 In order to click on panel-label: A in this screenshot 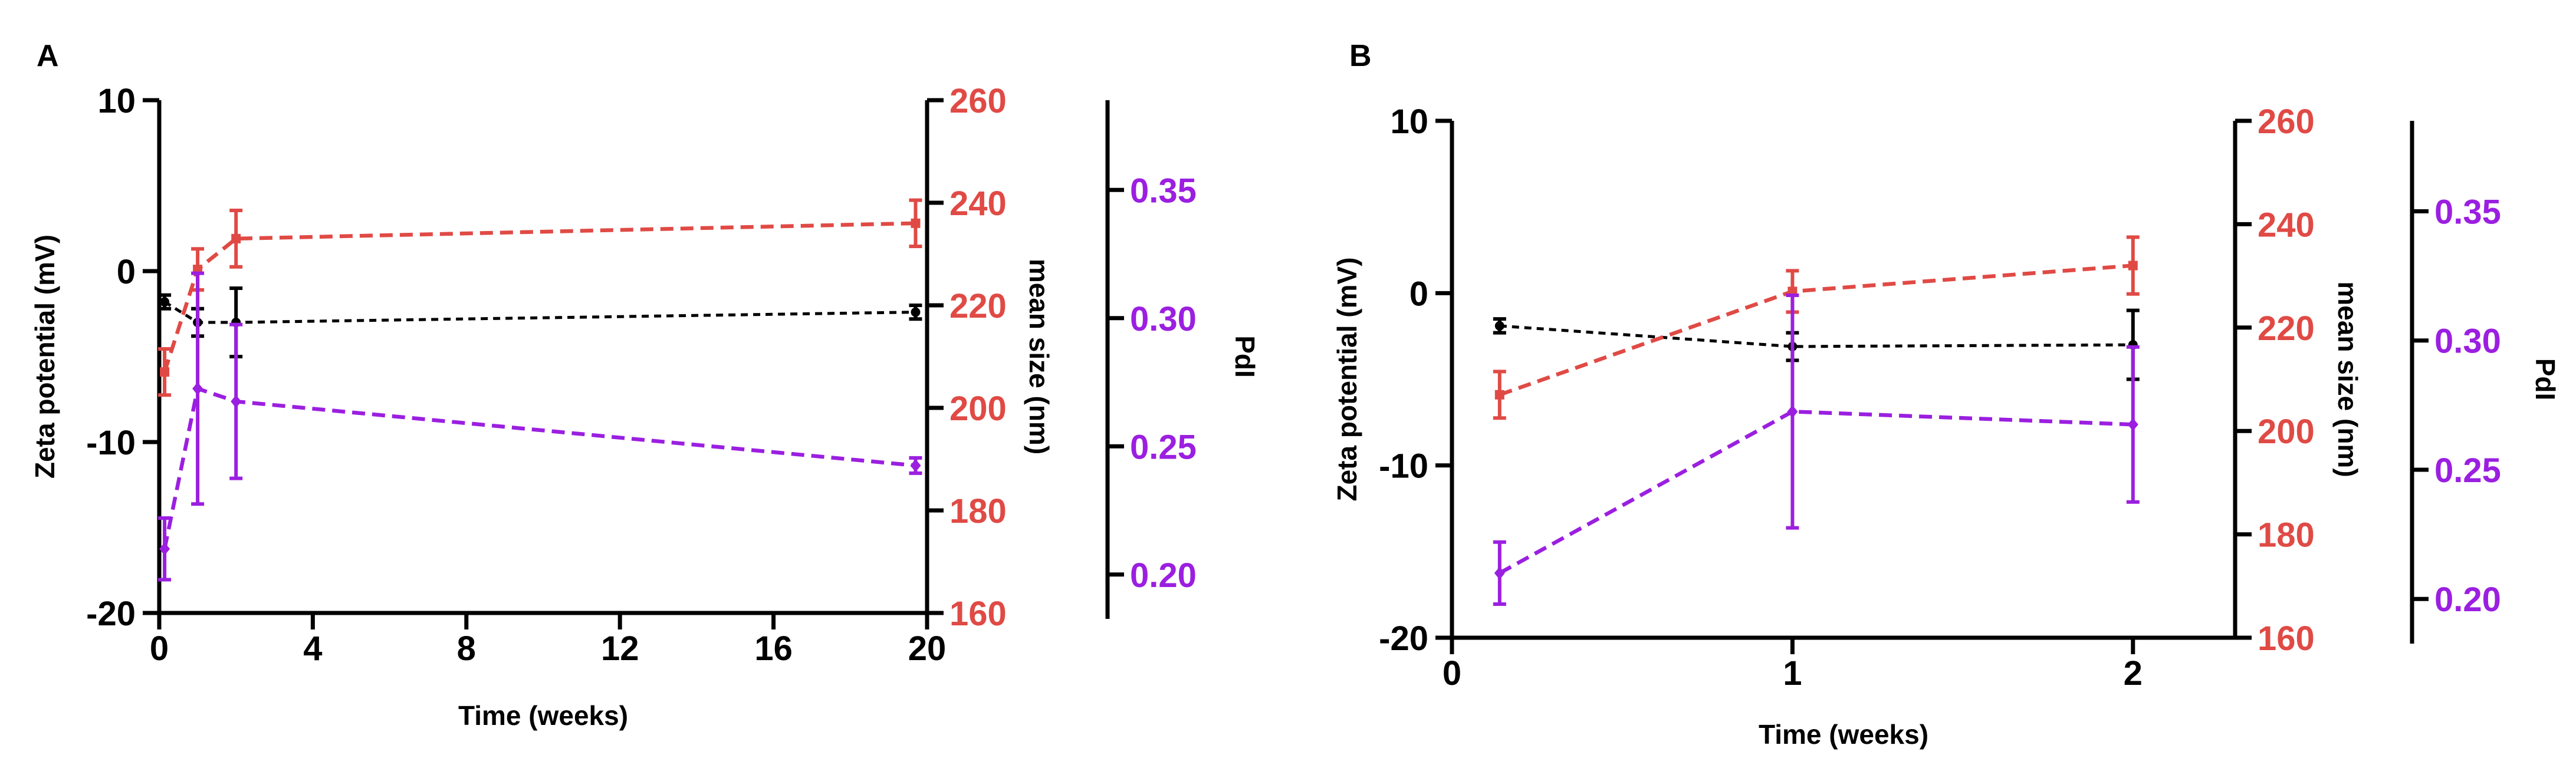, I will do `click(48, 56)`.